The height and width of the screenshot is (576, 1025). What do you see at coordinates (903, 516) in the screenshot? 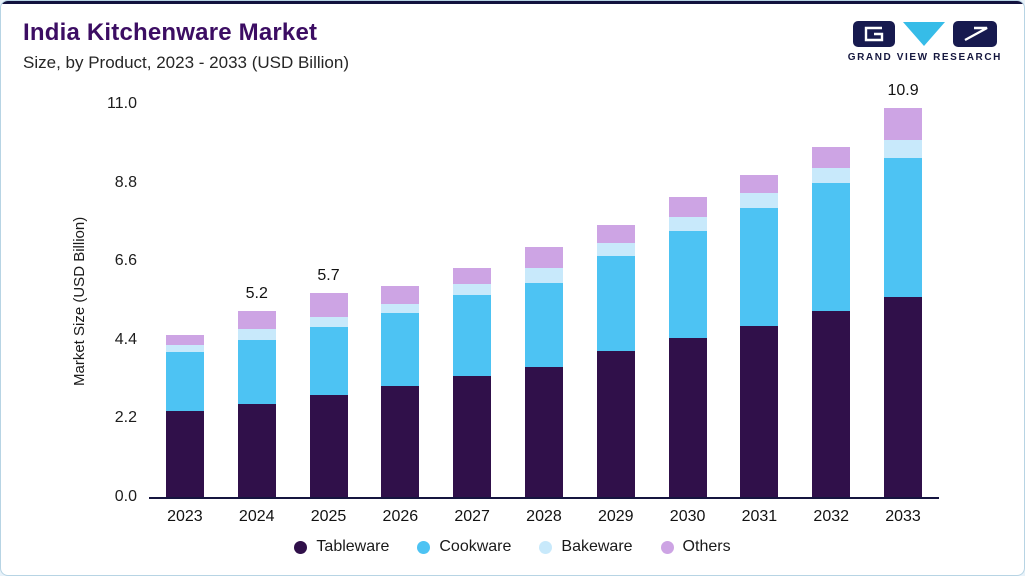
I see `x-tick-label-2033: 2033` at bounding box center [903, 516].